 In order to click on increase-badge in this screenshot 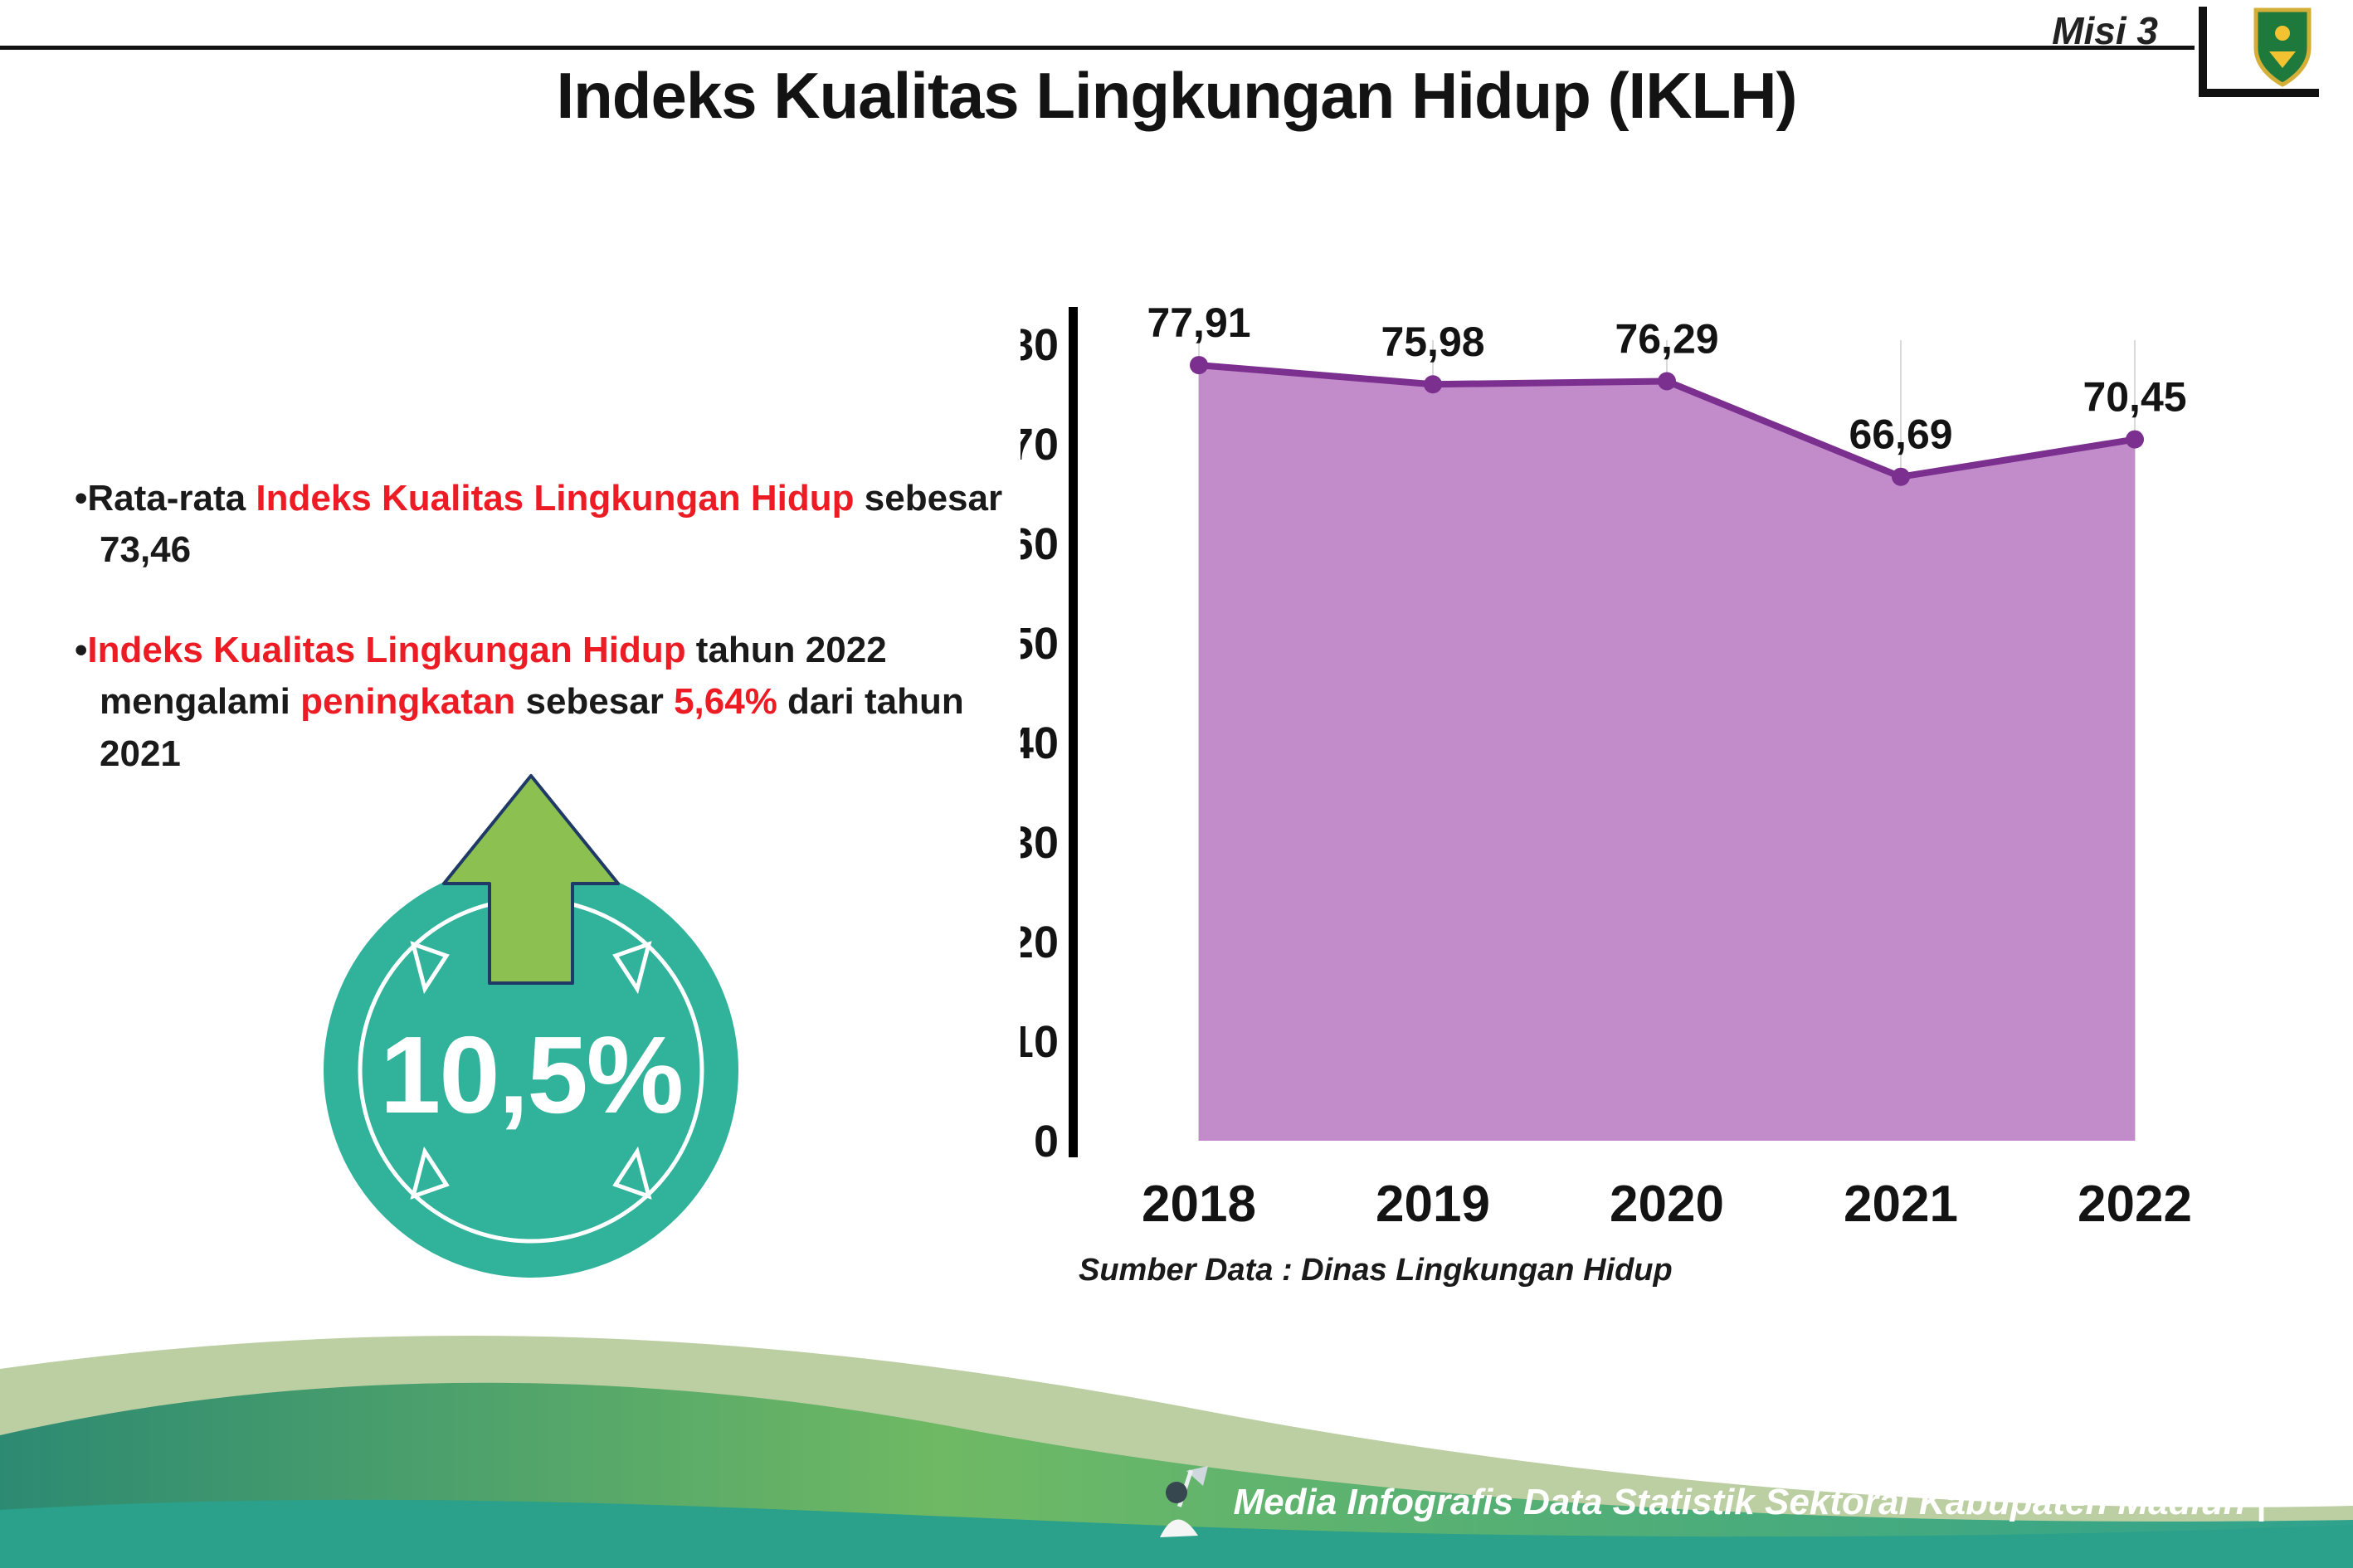, I will do `click(531, 1020)`.